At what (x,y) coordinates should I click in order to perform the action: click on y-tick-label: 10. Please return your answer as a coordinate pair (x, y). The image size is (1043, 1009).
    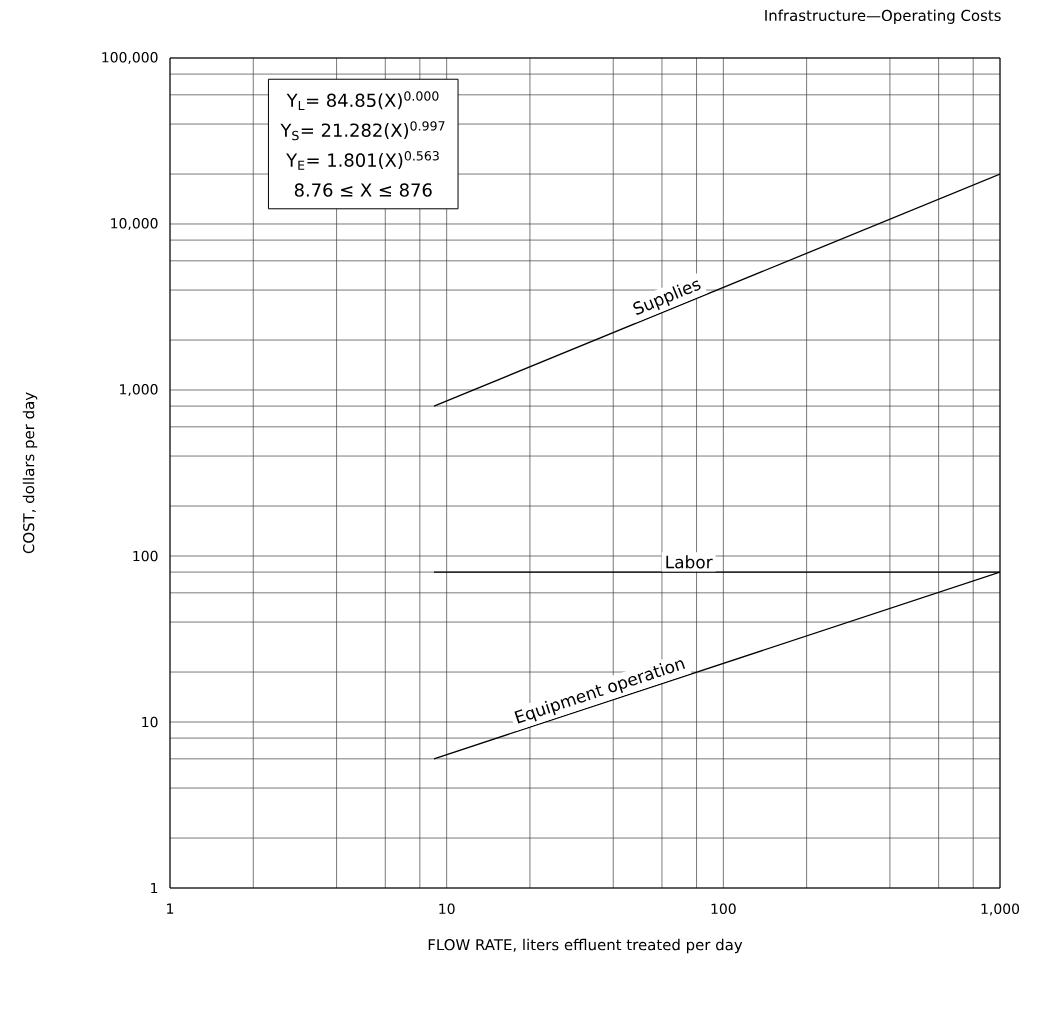
    Looking at the image, I should click on (150, 722).